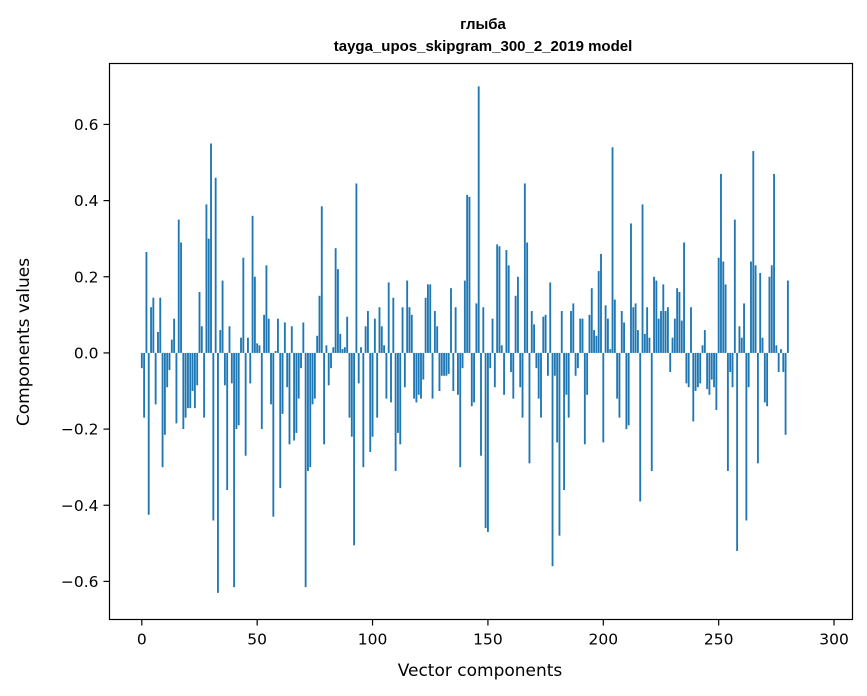 This screenshot has height=696, width=867. I want to click on x-tick-label: 50, so click(257, 640).